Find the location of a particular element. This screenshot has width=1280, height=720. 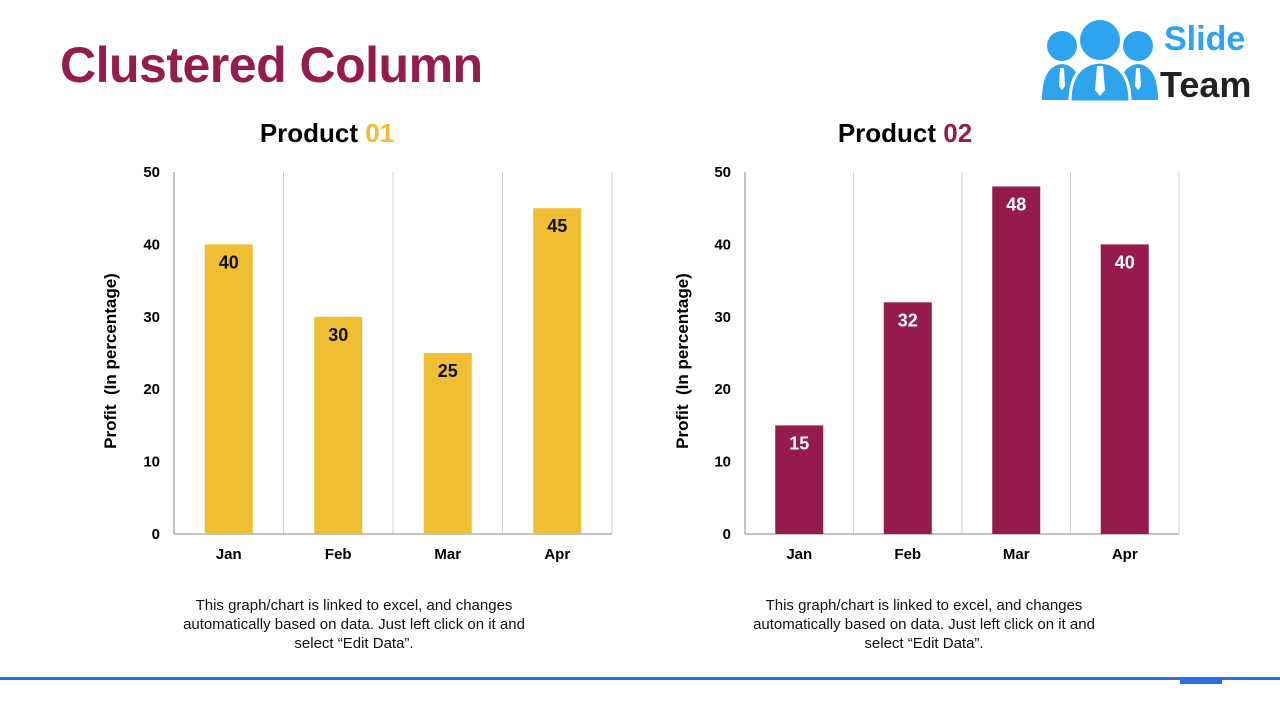

data-label: 48 is located at coordinates (1016, 204).